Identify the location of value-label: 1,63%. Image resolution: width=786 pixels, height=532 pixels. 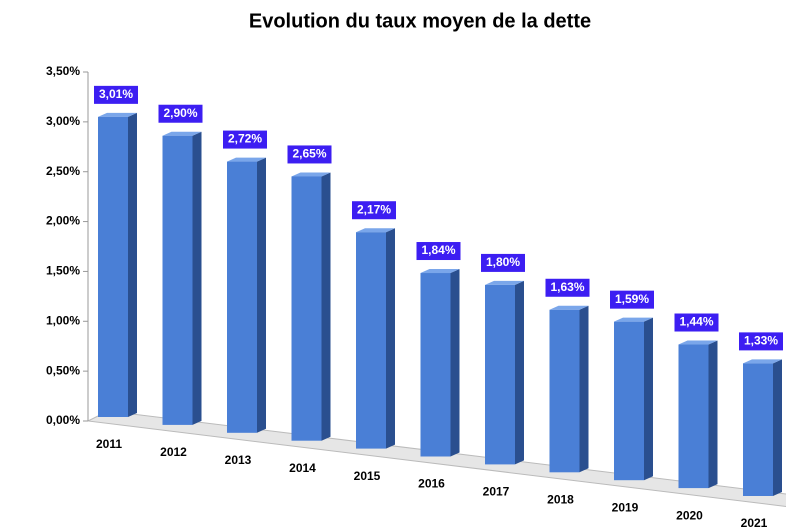
(567, 287).